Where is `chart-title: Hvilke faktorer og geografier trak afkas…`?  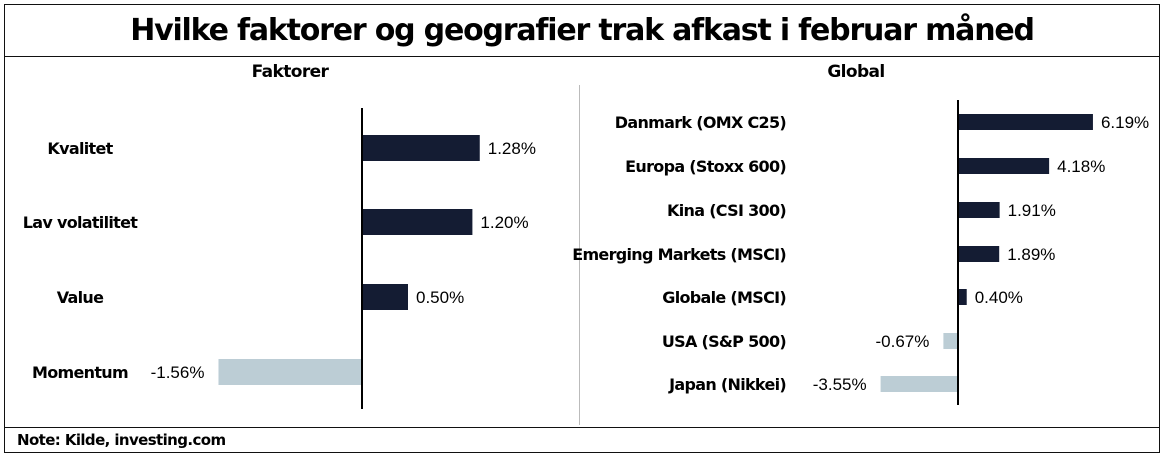
chart-title: Hvilke faktorer og geografier trak afkas… is located at coordinates (582, 31).